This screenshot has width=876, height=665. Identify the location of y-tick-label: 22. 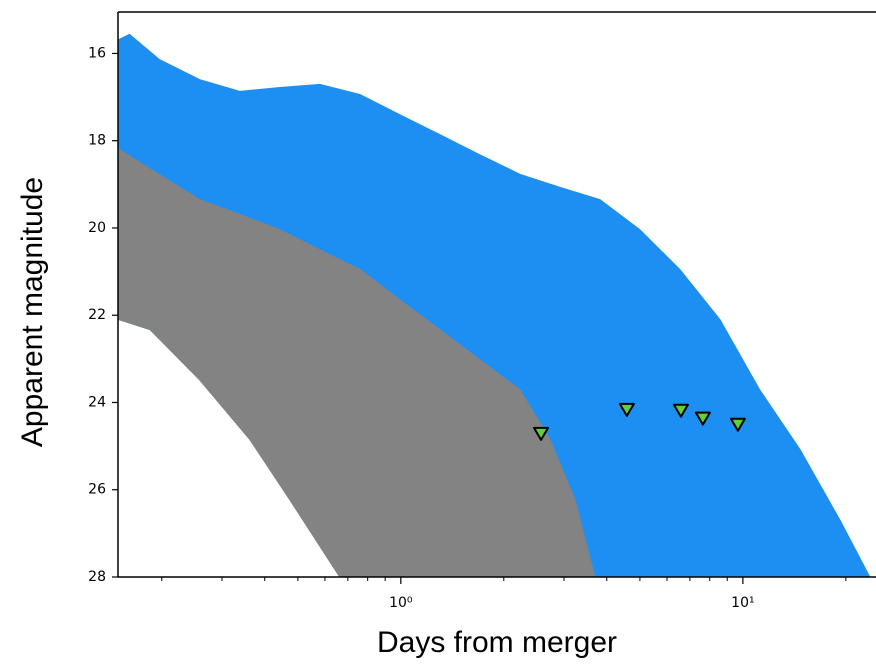
(97, 315).